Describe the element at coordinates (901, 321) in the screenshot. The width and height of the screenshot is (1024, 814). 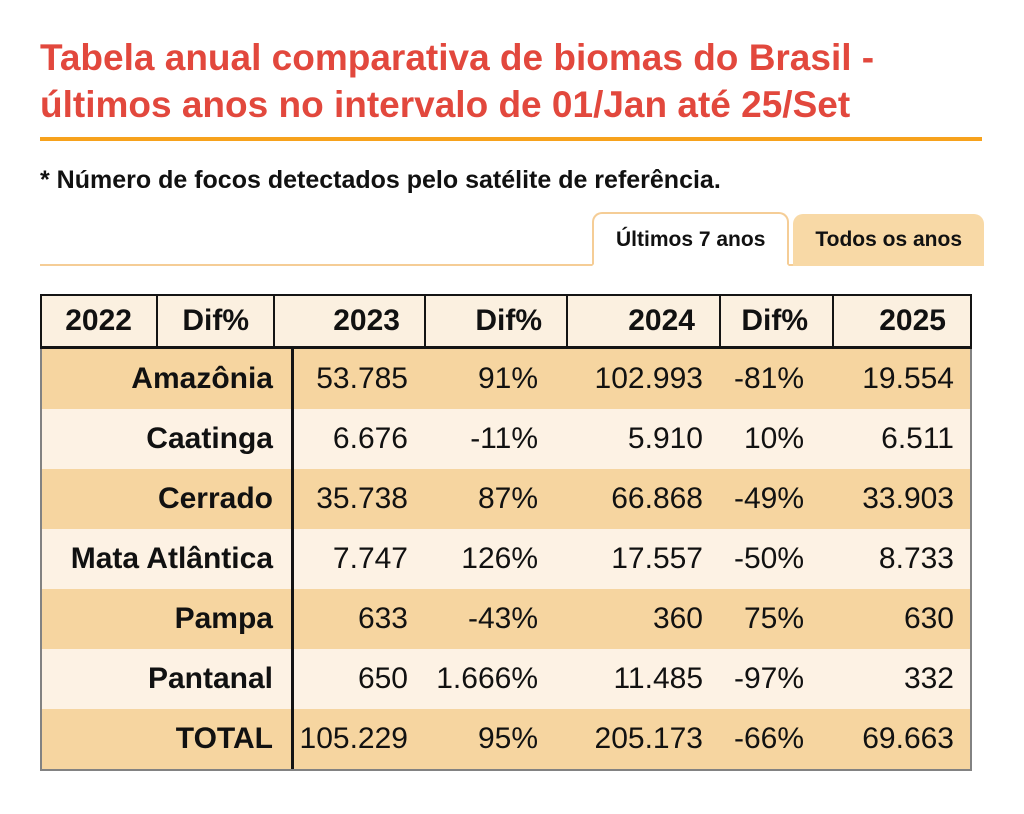
I see `column-header-6-2025: 2025` at that location.